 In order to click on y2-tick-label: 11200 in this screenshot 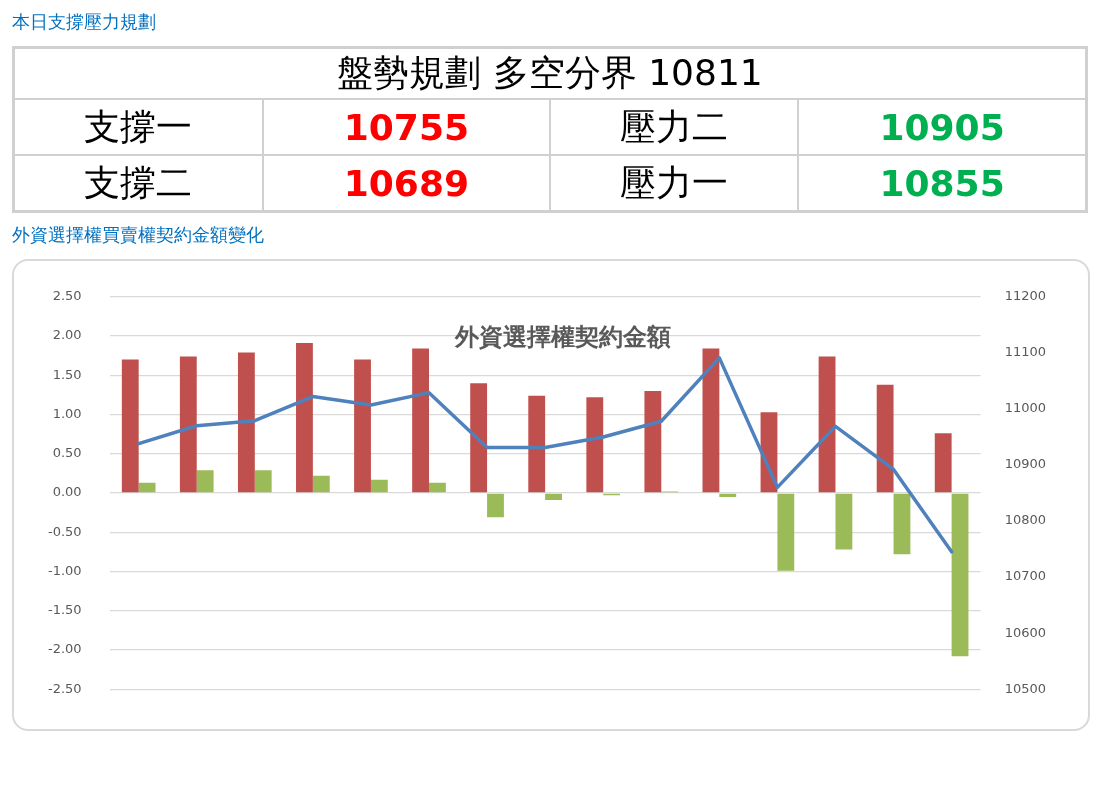, I will do `click(1025, 296)`.